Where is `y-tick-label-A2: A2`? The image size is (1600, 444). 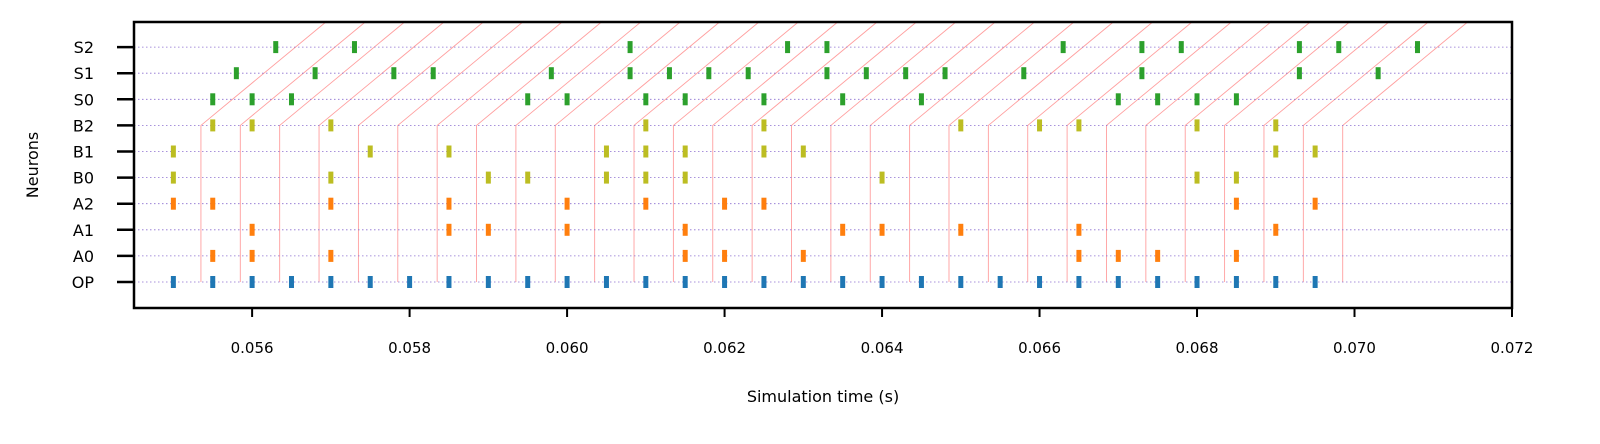
y-tick-label-A2: A2 is located at coordinates (83, 204).